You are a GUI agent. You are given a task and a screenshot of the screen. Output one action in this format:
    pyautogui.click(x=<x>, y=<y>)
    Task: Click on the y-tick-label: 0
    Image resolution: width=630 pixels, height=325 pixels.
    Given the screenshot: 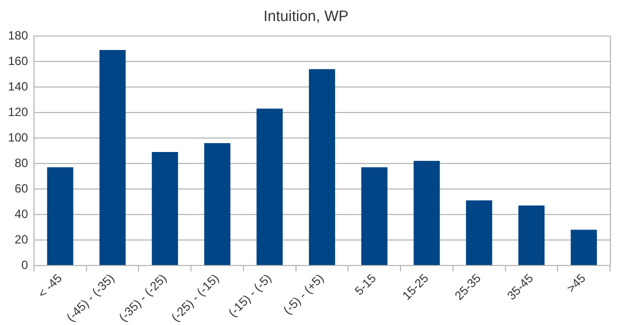 What is the action you would take?
    pyautogui.click(x=24, y=265)
    